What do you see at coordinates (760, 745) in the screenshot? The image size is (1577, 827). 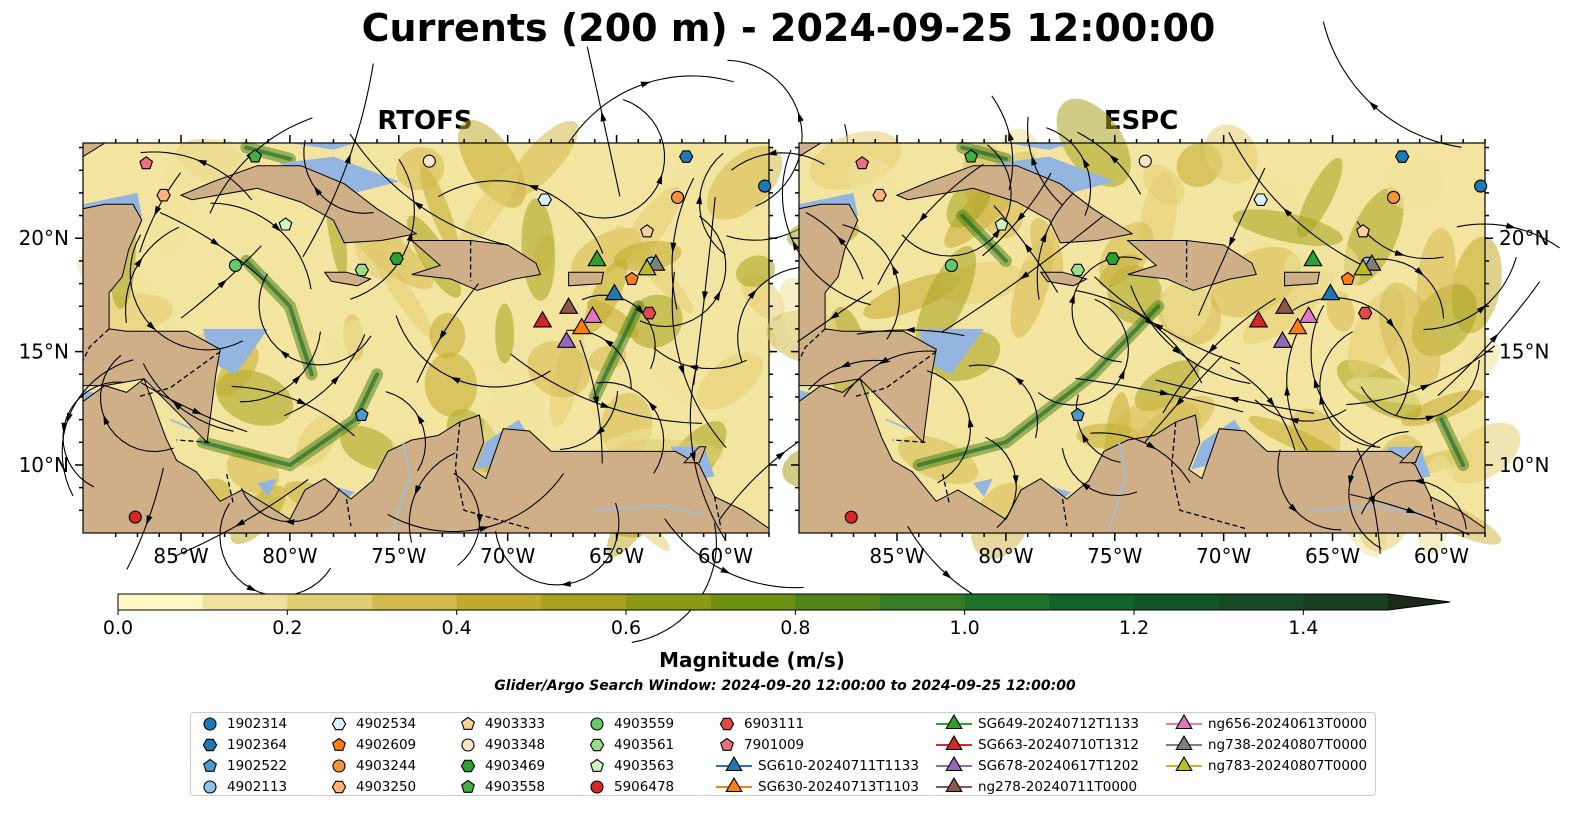 I see `legend-item-7901009: 7901009` at bounding box center [760, 745].